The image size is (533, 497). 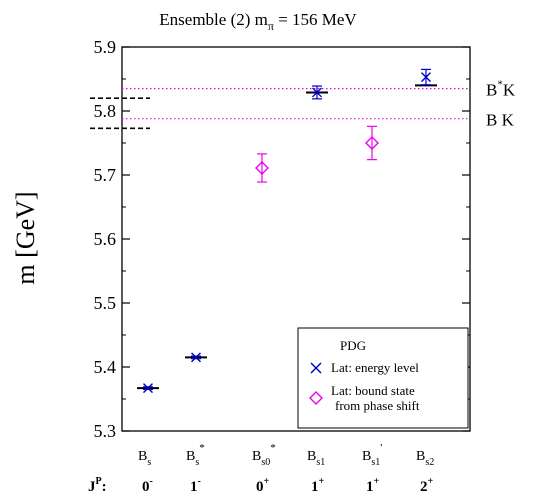 What do you see at coordinates (195, 455) in the screenshot?
I see `category-label: Bs*` at bounding box center [195, 455].